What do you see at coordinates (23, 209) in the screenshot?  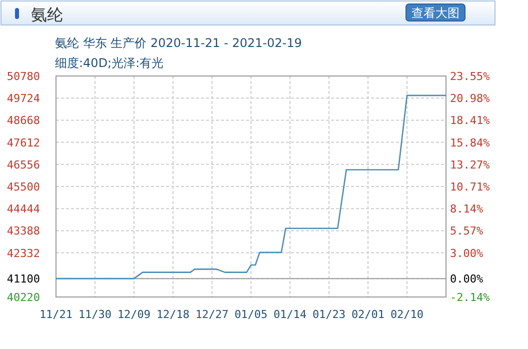 I see `y-tick-label: 44444` at bounding box center [23, 209].